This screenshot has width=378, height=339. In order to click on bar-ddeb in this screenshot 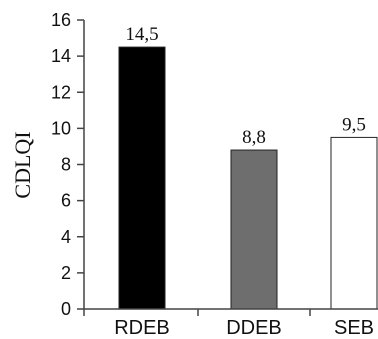, I will do `click(254, 229)`.